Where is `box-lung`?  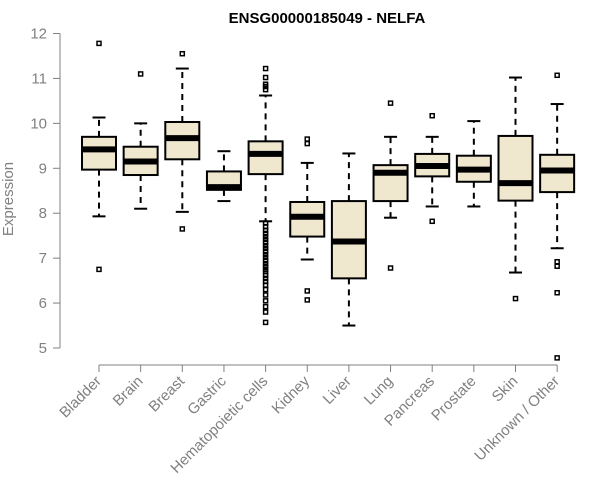
box-lung is located at coordinates (390, 185).